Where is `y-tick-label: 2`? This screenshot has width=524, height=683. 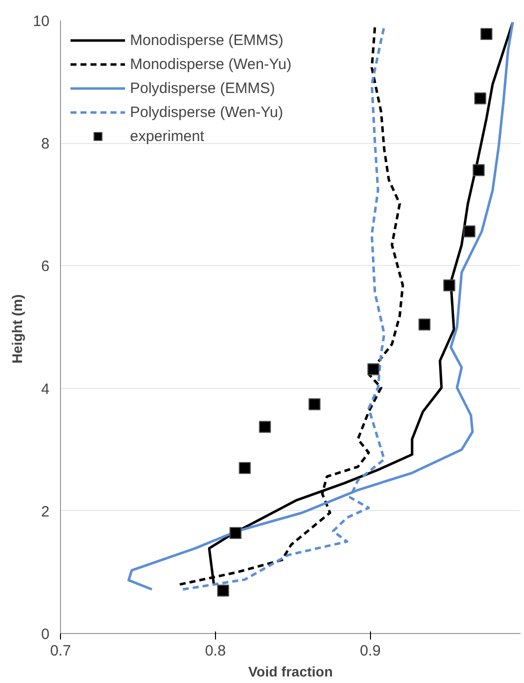 y-tick-label: 2 is located at coordinates (45, 511).